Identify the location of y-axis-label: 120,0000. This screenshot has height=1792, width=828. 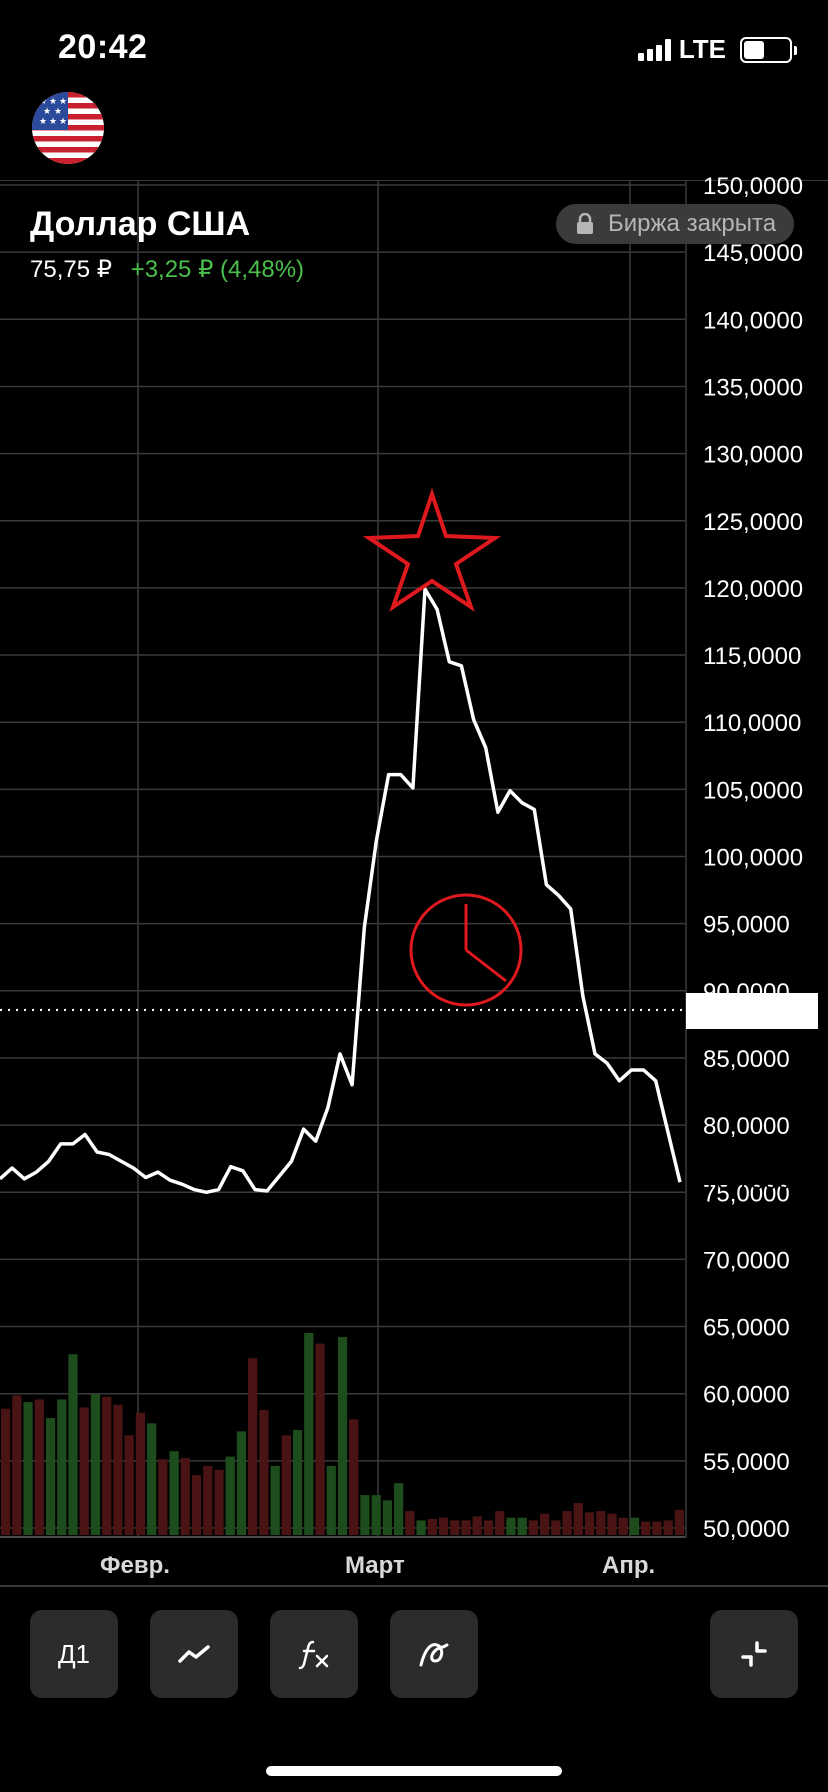
(753, 589).